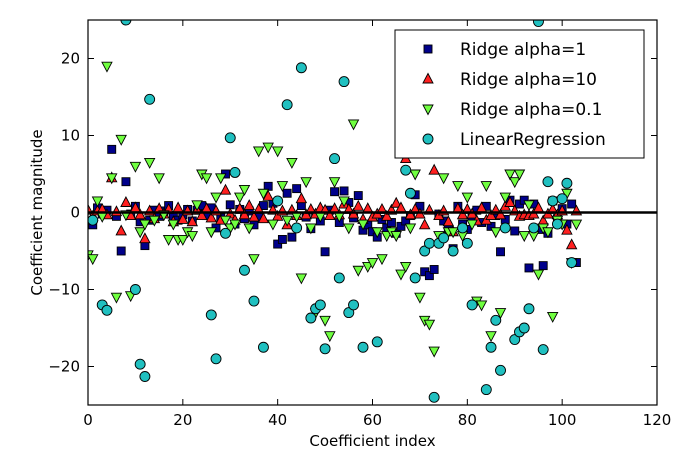 The height and width of the screenshot is (462, 681). Describe the element at coordinates (372, 441) in the screenshot. I see `x-axis-label: Coefficient index` at that location.